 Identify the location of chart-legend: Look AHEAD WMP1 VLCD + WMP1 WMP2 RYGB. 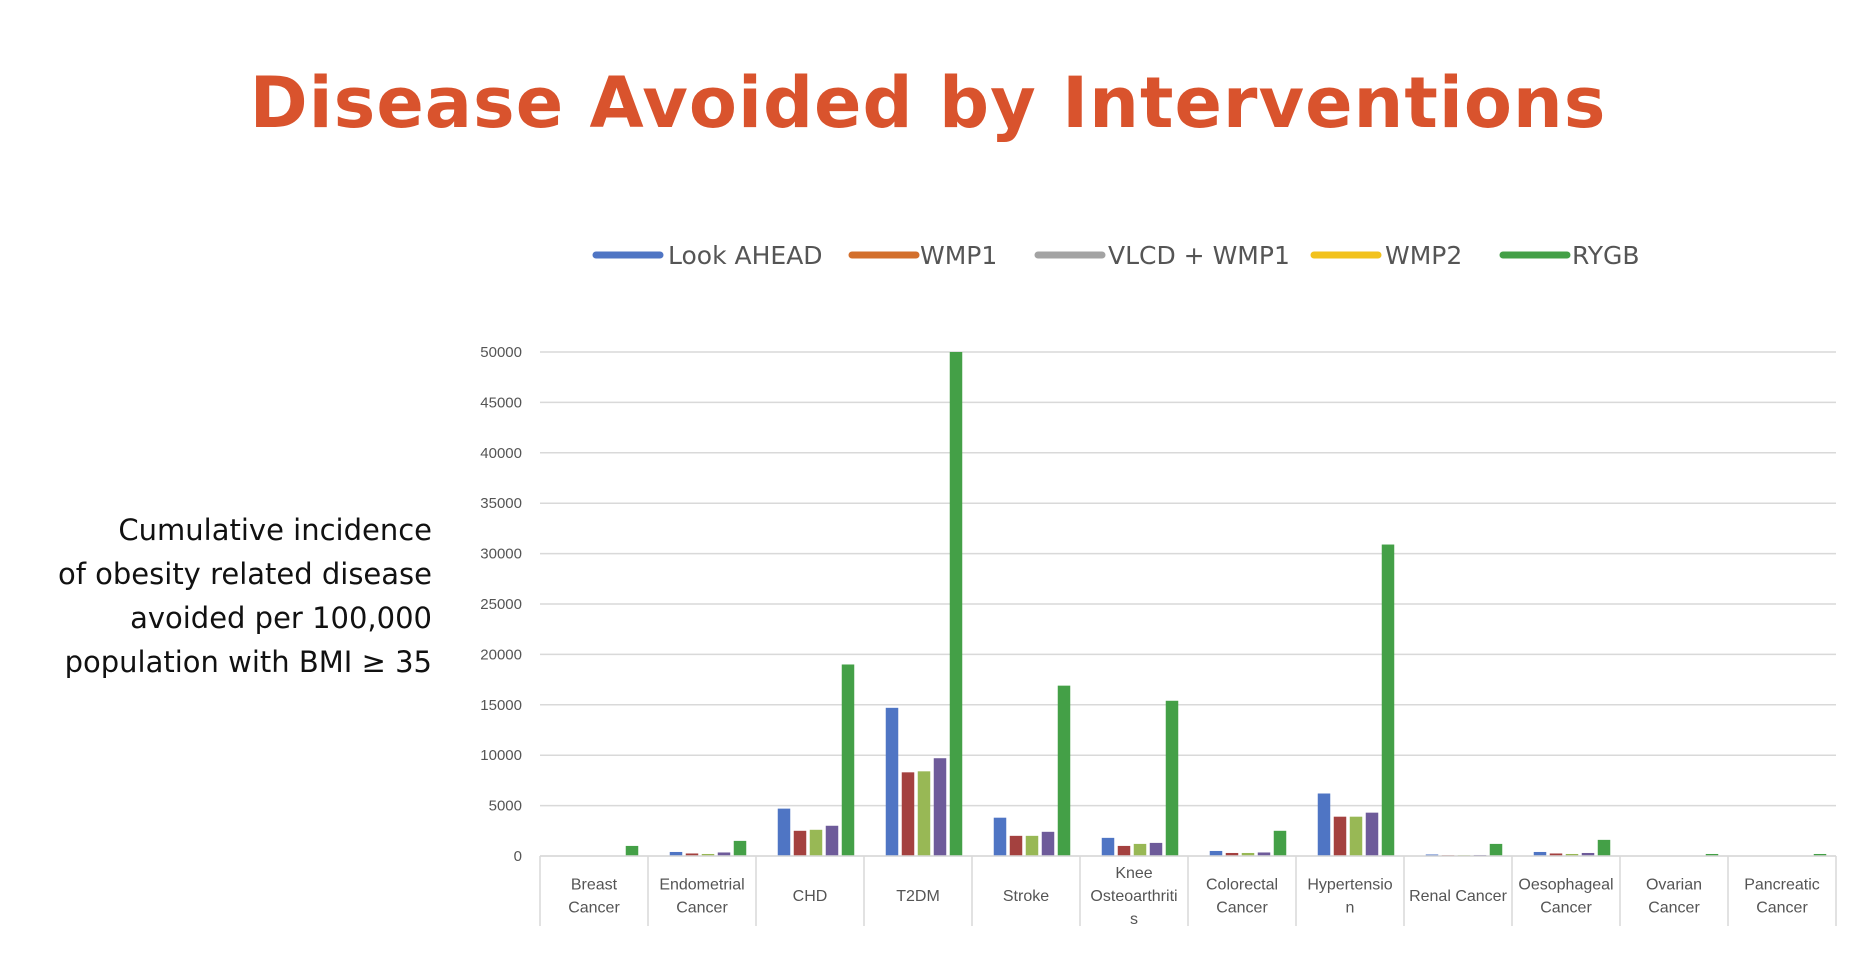
(1116, 255).